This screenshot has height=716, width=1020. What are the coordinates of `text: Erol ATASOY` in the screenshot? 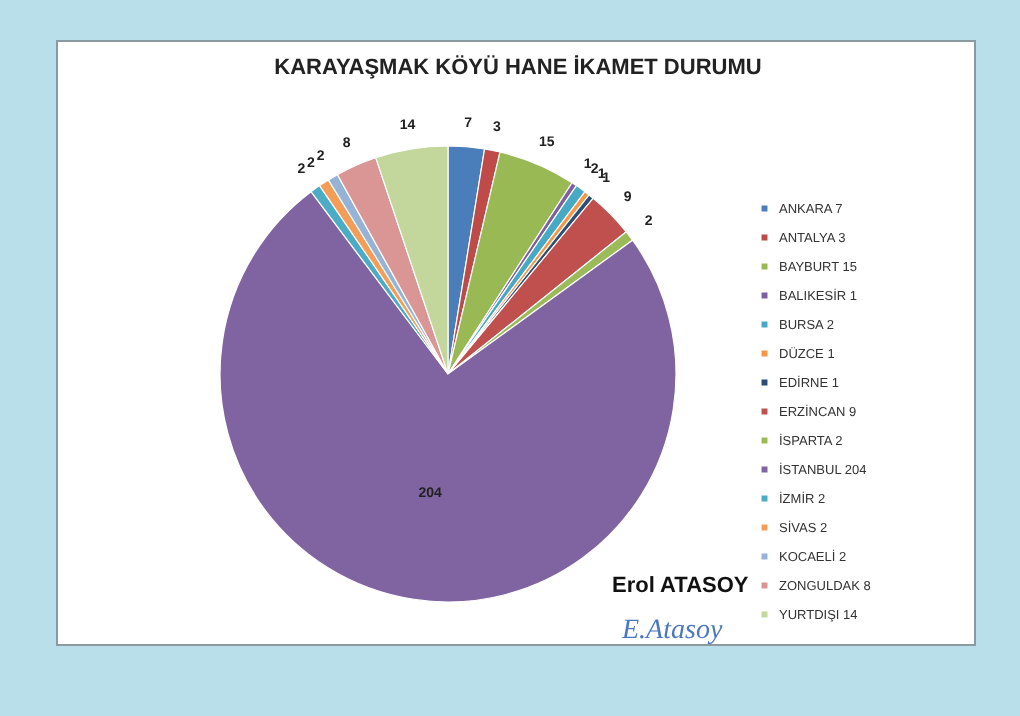 It's located at (681, 586).